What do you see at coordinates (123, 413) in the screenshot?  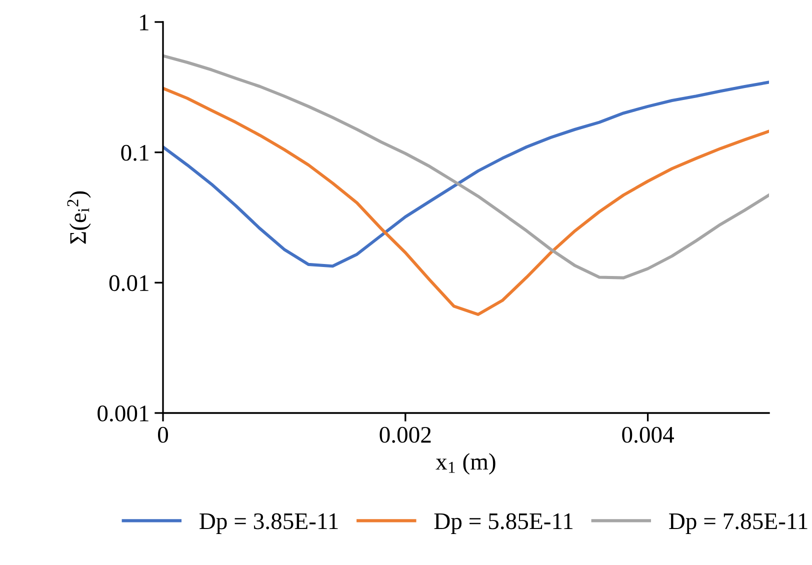 I see `y-tick-label: 0.001` at bounding box center [123, 413].